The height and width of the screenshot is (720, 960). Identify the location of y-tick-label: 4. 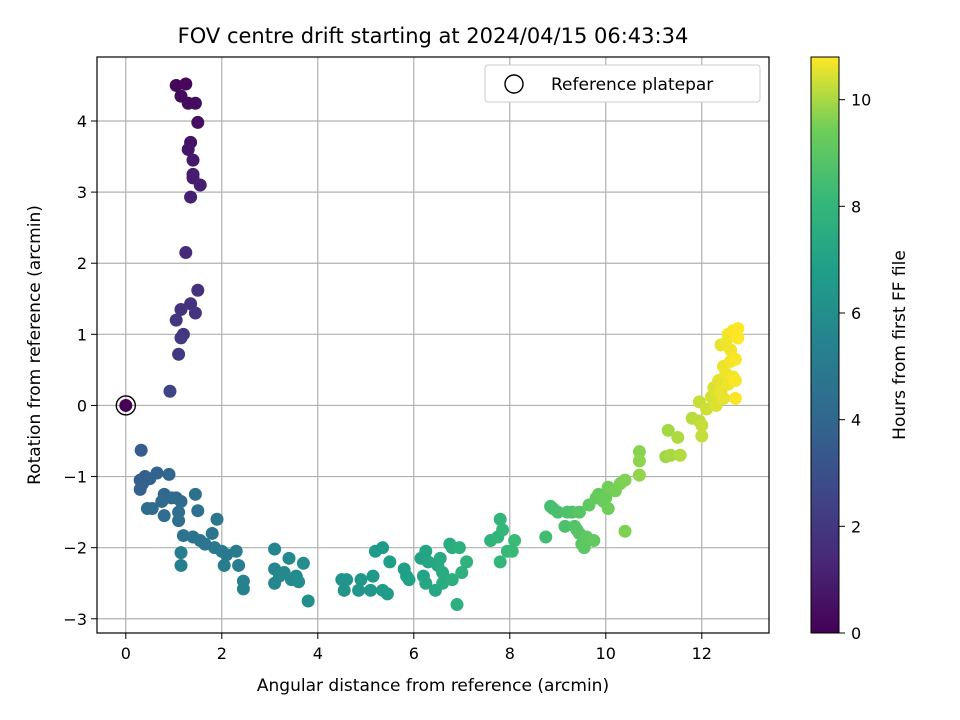
(82, 121).